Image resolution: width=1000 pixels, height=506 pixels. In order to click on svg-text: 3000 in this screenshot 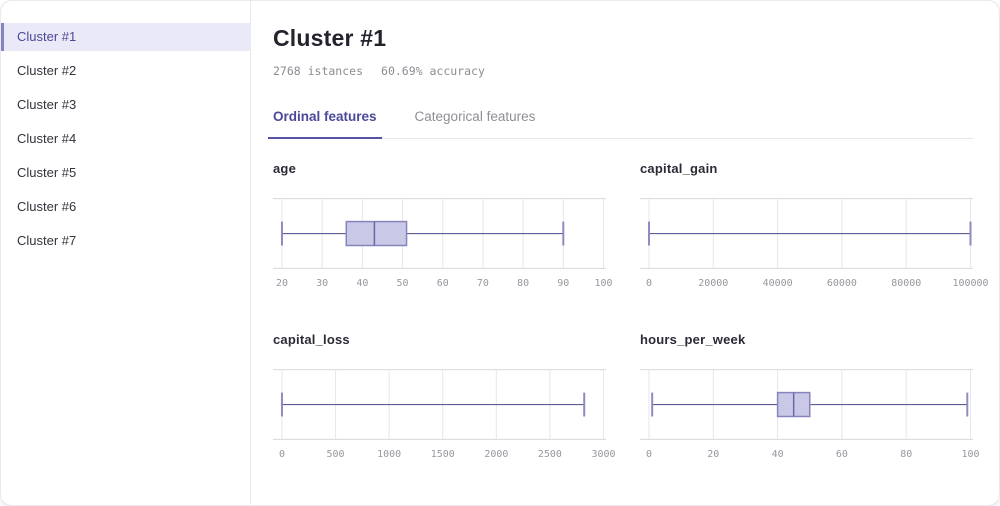, I will do `click(603, 454)`.